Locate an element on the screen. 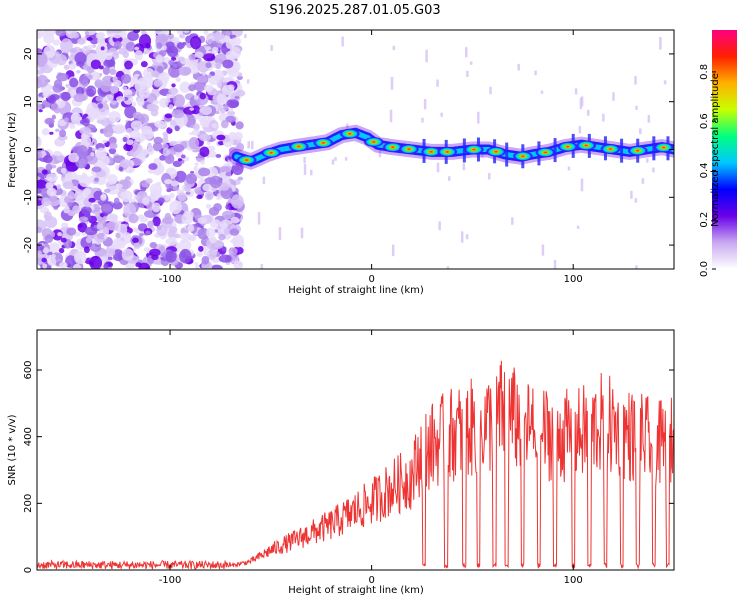 This screenshot has height=600, width=750. colorbar-ticks: 0.0 0.2 0.4 0.6 0.8 is located at coordinates (707, 170).